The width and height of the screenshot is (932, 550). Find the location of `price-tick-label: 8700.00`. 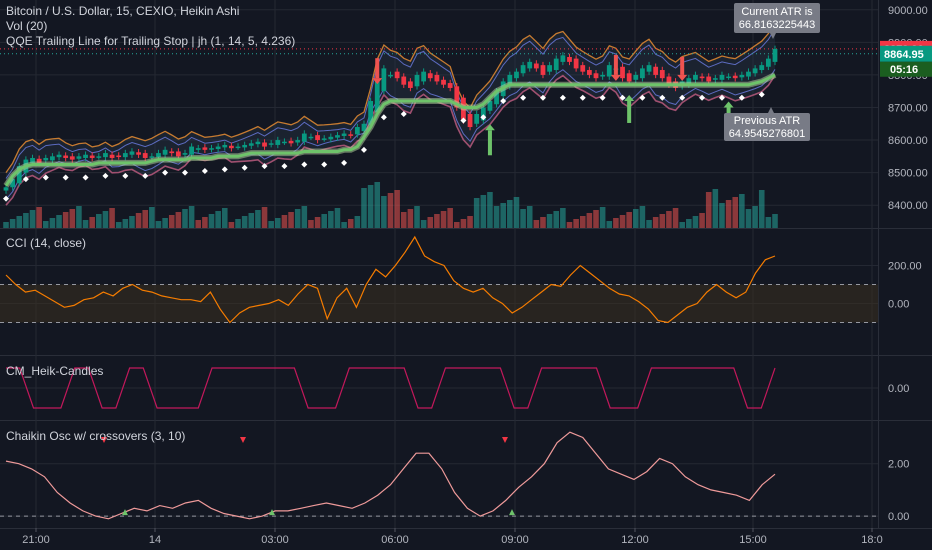

price-tick-label: 8700.00 is located at coordinates (908, 108).